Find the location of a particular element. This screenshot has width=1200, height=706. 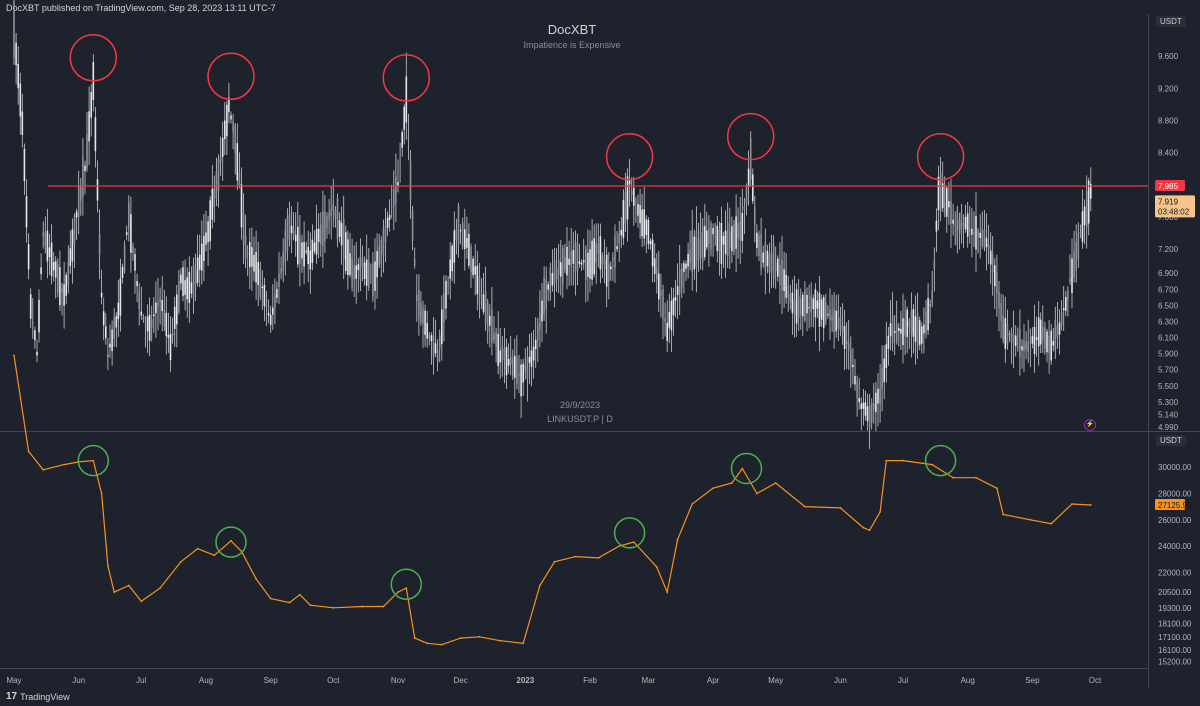

btc-tick-label: 26000.00 is located at coordinates (1175, 520).